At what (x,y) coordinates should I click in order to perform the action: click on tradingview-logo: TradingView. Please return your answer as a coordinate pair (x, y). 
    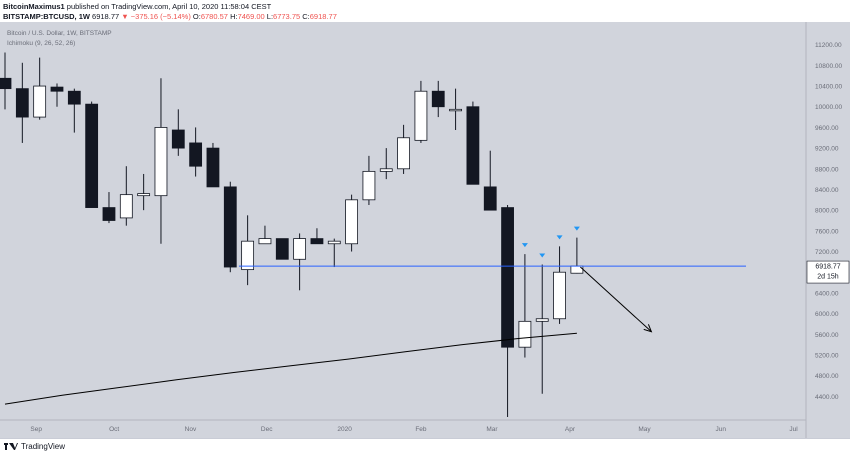
    Looking at the image, I should click on (34, 446).